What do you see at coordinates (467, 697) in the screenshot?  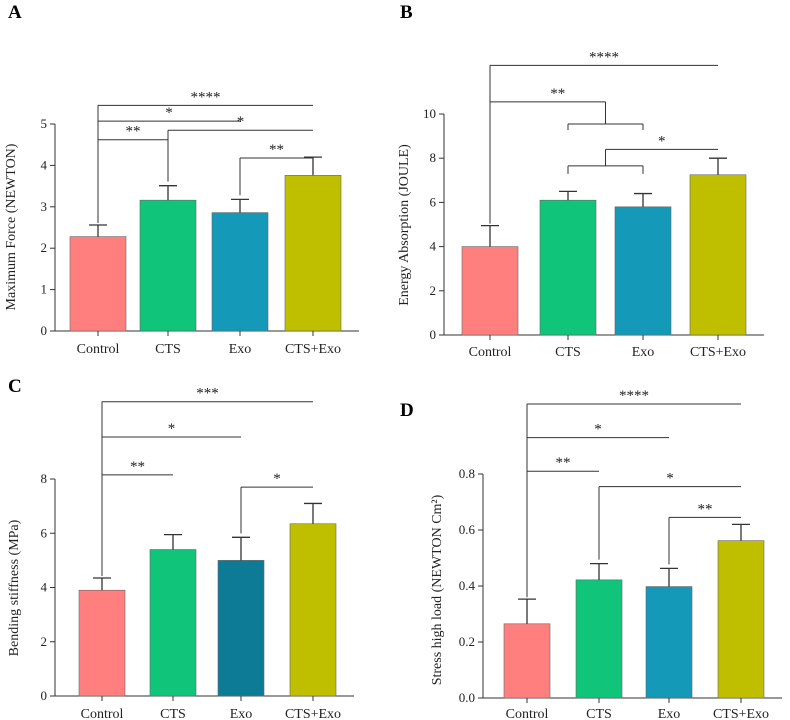 I see `y-tick-label: 0.0` at bounding box center [467, 697].